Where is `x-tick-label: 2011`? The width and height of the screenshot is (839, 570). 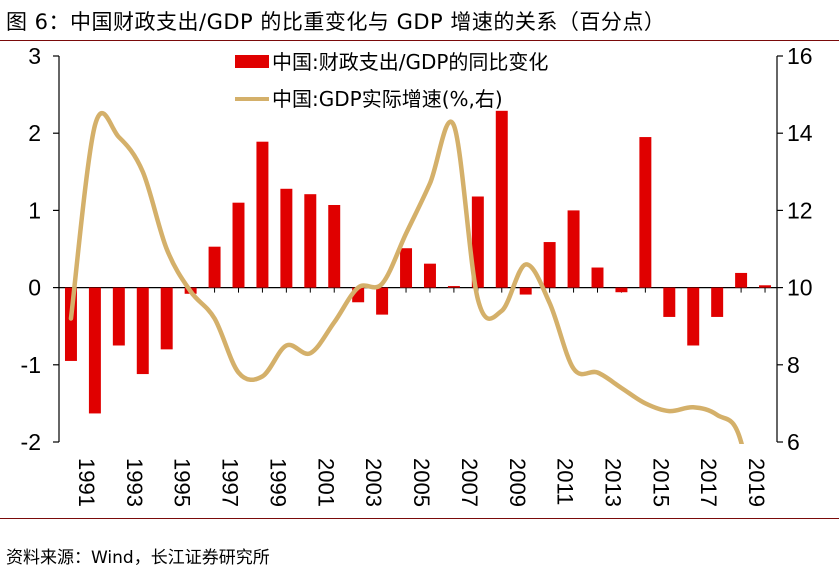
x-tick-label: 2011 is located at coordinates (565, 481).